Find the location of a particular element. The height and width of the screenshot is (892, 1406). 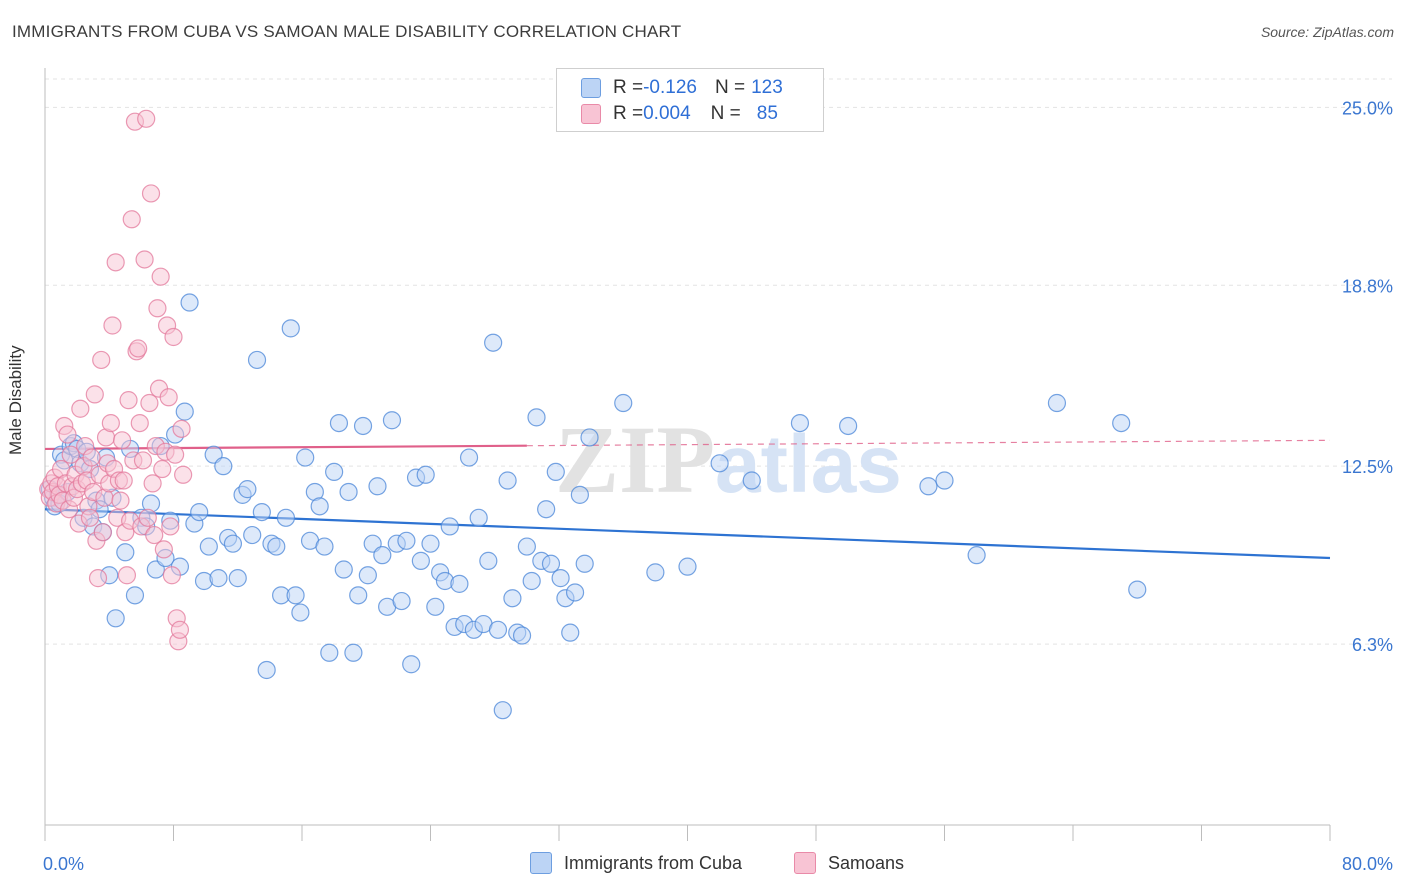

legend-row-samoans: R = 0.004 N = 85 is located at coordinates (679, 114).